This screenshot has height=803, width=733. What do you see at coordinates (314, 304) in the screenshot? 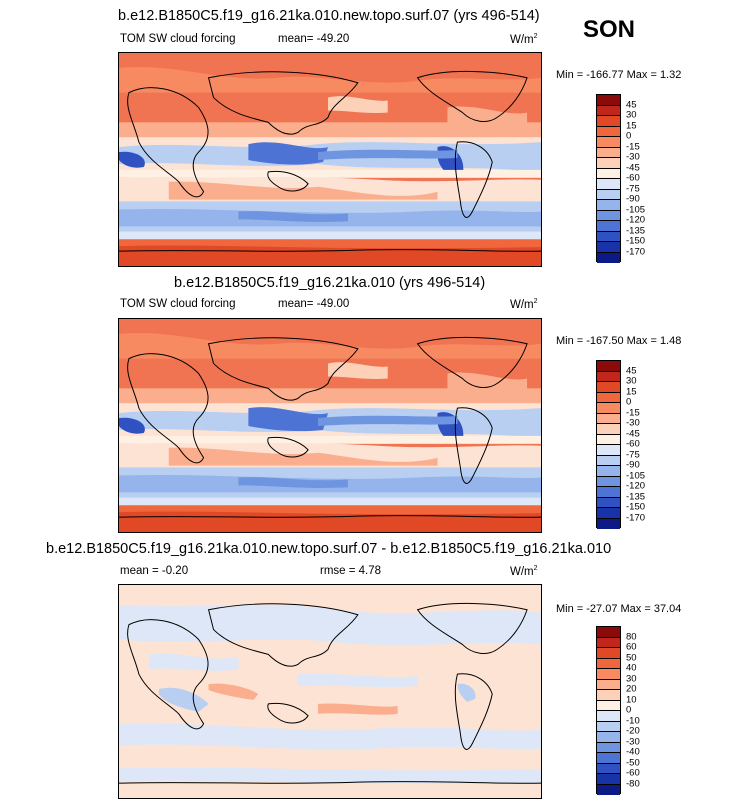
I see `panel2-mean: mean= -49.00` at bounding box center [314, 304].